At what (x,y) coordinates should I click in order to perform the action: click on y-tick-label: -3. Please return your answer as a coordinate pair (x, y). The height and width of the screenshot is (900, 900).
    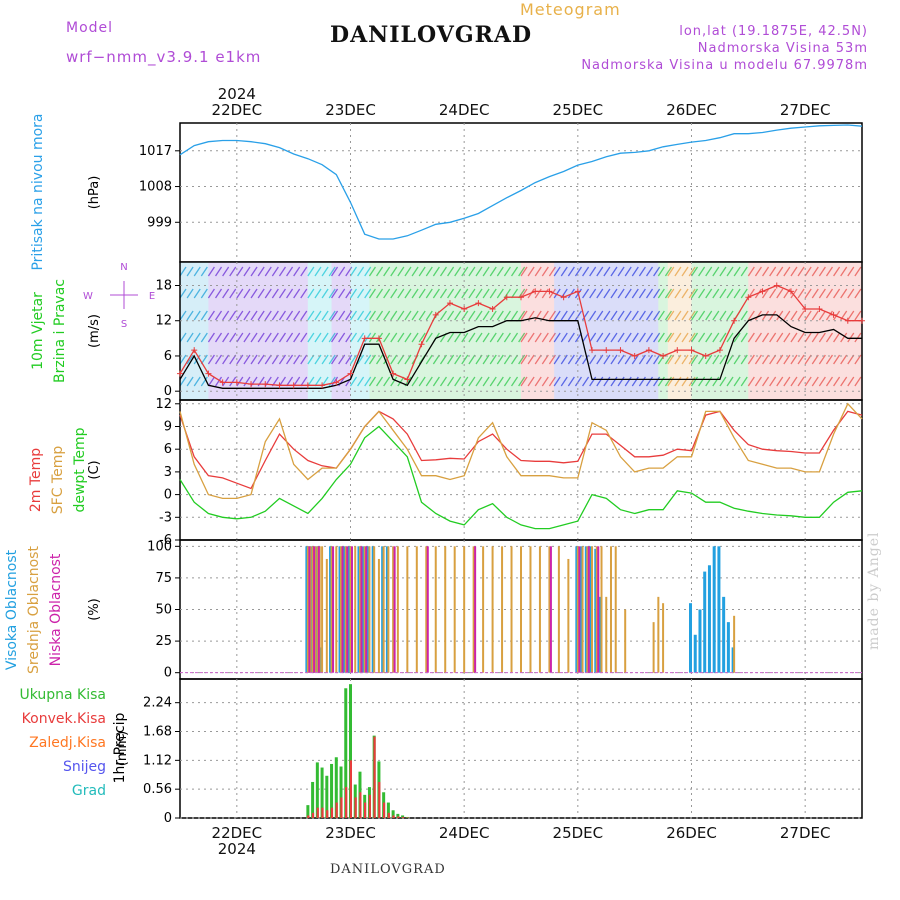
    Looking at the image, I should click on (165, 517).